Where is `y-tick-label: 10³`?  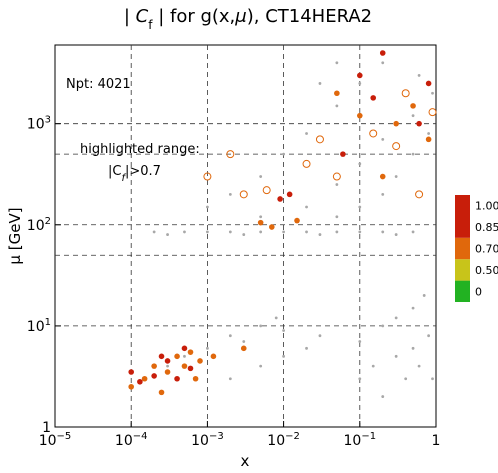 y-tick-label: 10³ is located at coordinates (39, 124).